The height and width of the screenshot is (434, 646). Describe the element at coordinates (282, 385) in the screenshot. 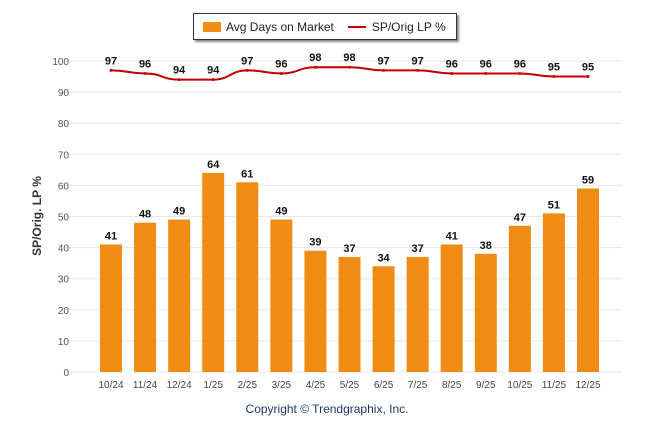

I see `x-tick-label: 3/25` at that location.